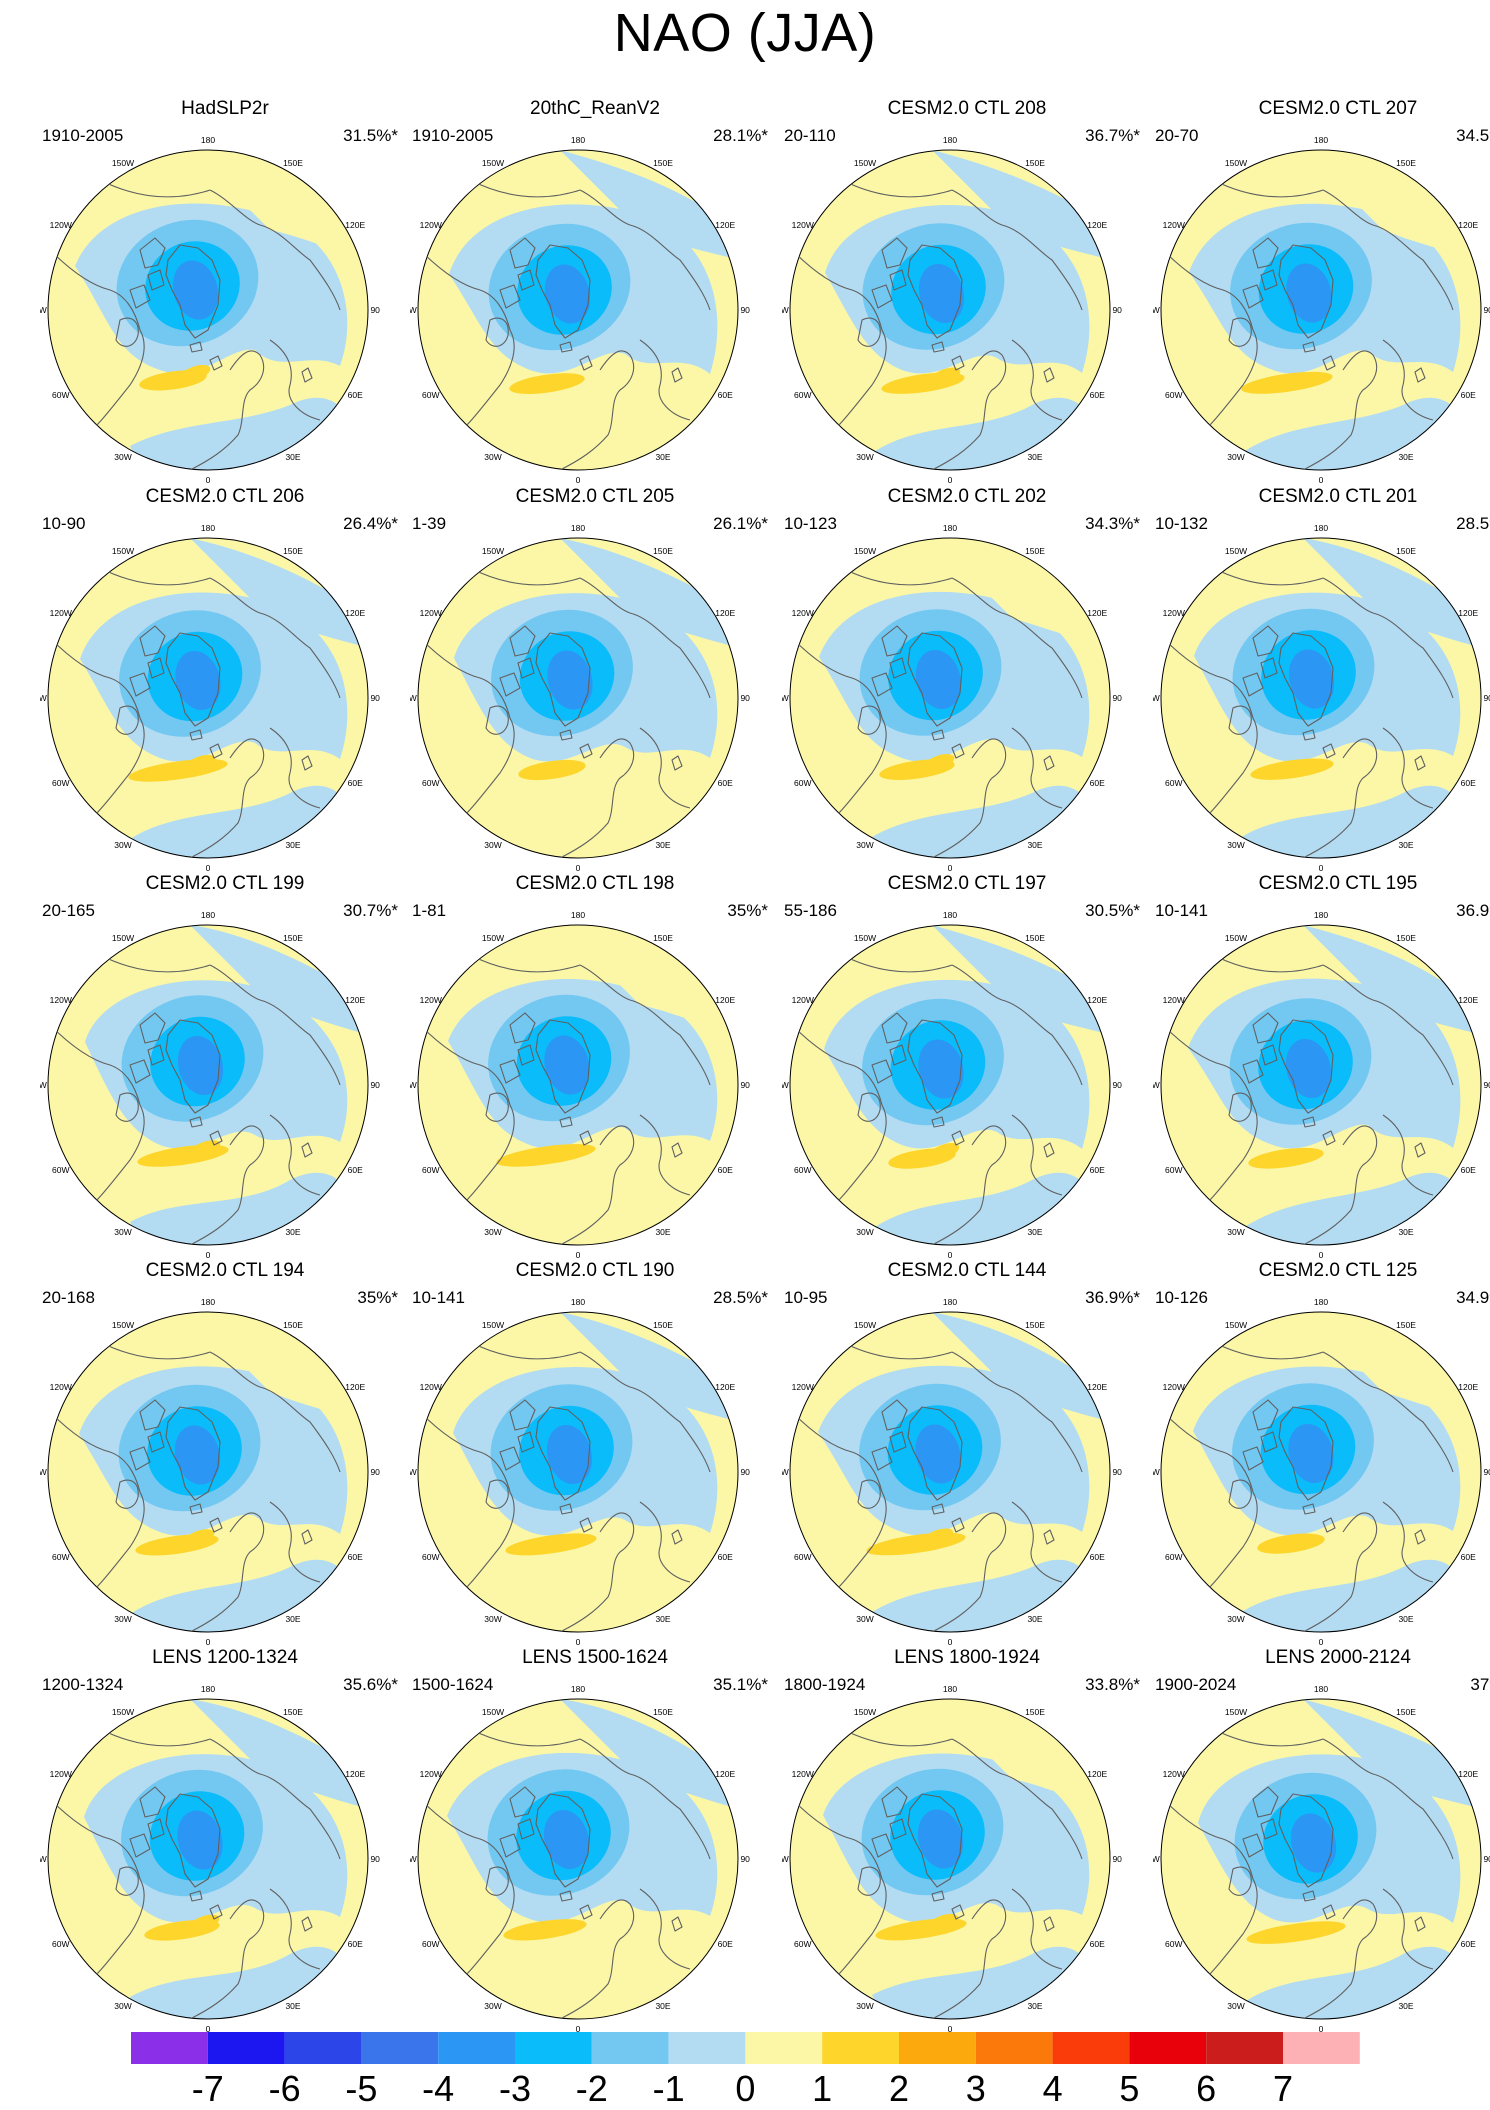 This screenshot has width=1490, height=2110. I want to click on panel-variance-explained: 26.1%*, so click(740, 523).